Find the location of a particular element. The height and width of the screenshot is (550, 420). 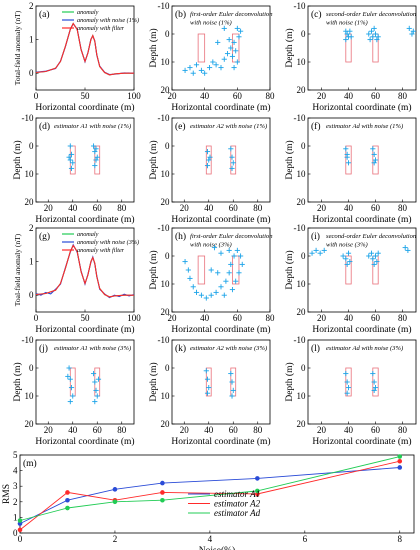

panel-title: with noise (3%) is located at coordinates (347, 245).